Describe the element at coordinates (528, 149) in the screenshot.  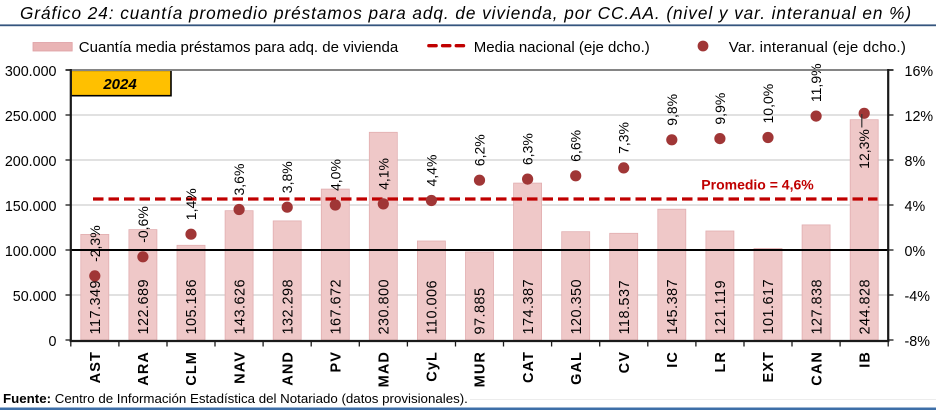
I see `svg-text: 6,3%` at that location.